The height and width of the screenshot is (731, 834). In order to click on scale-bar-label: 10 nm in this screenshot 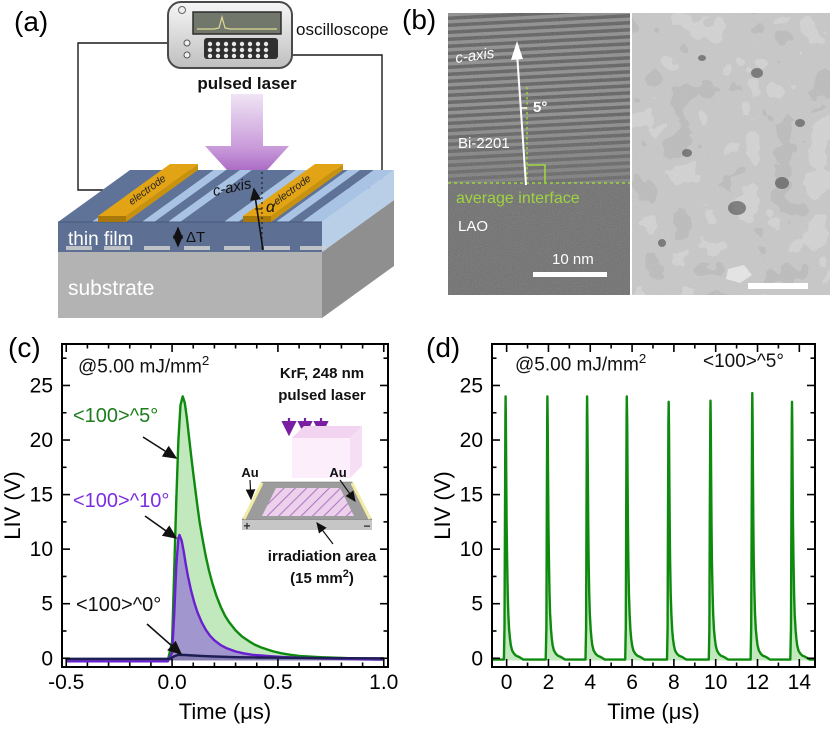, I will do `click(573, 259)`.